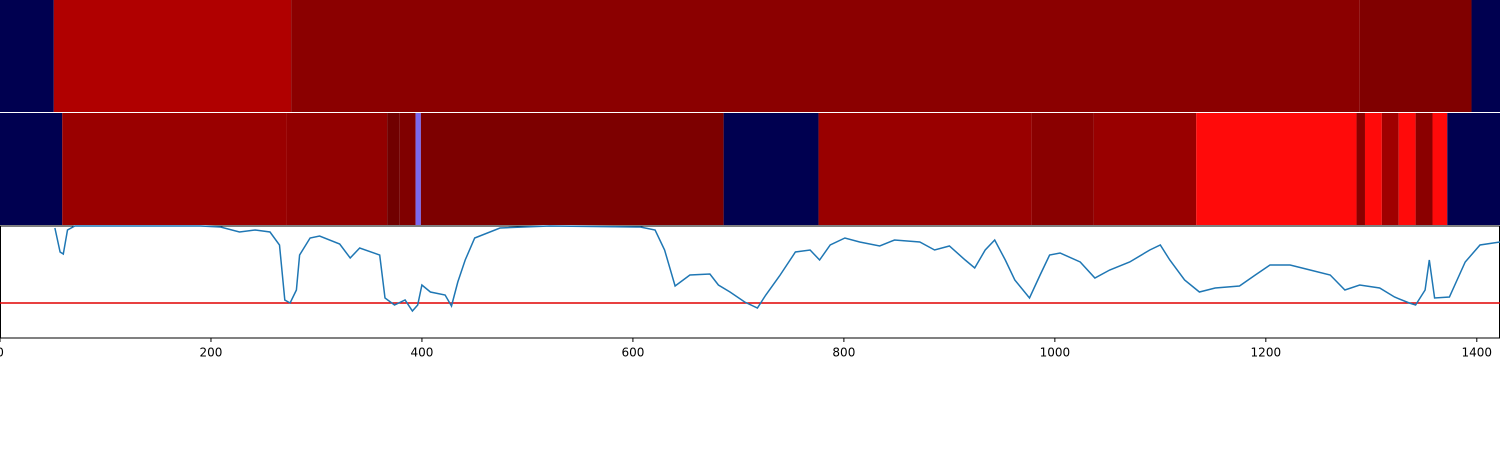 This screenshot has width=1500, height=454. I want to click on x-tick-label: 1200, so click(1266, 353).